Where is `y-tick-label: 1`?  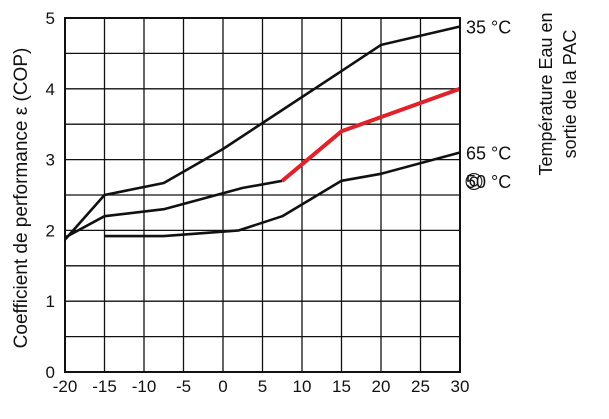
y-tick-label: 1 is located at coordinates (50, 301).